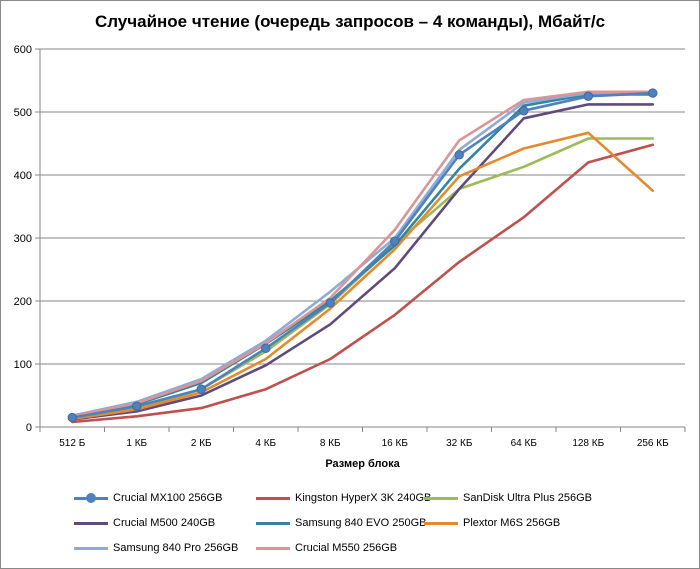  What do you see at coordinates (395, 443) in the screenshot?
I see `x-tick-label: 16 КБ` at bounding box center [395, 443].